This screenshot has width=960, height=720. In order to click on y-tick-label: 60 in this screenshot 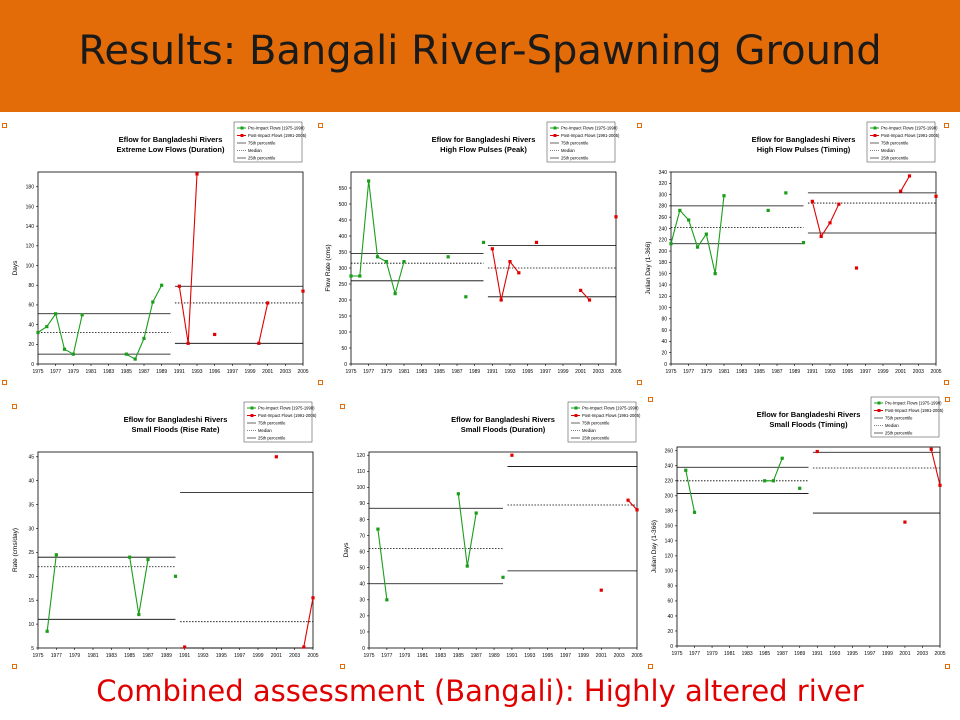, I will do `click(670, 602)`.